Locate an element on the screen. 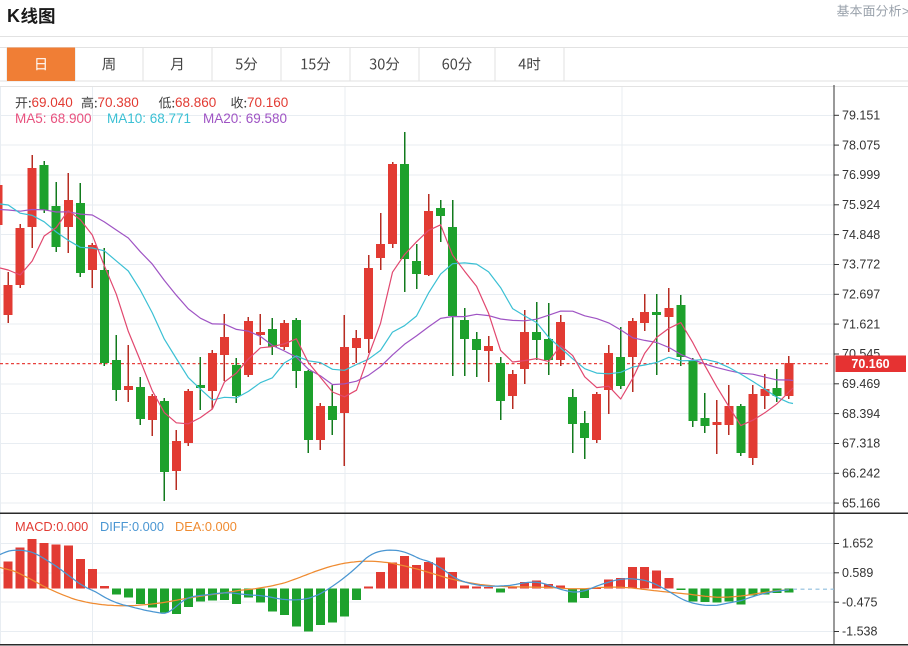 This screenshot has height=646, width=908. svg-text: 66.242 is located at coordinates (861, 474).